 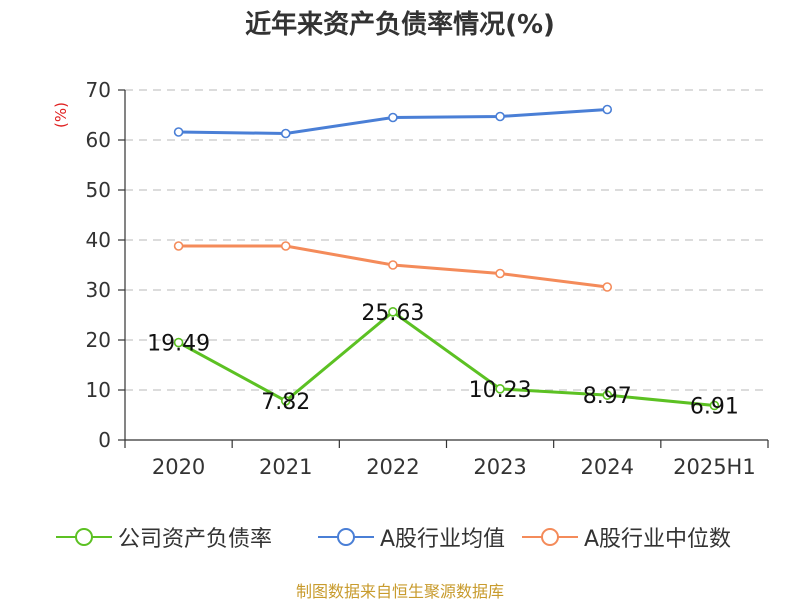 I want to click on data-label: 19.49, so click(x=178, y=344).